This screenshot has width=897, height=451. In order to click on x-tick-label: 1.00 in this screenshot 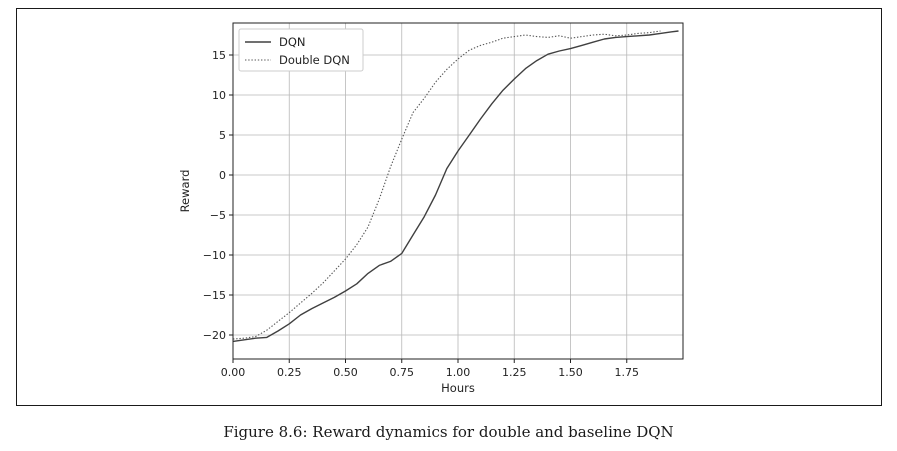, I will do `click(458, 372)`.